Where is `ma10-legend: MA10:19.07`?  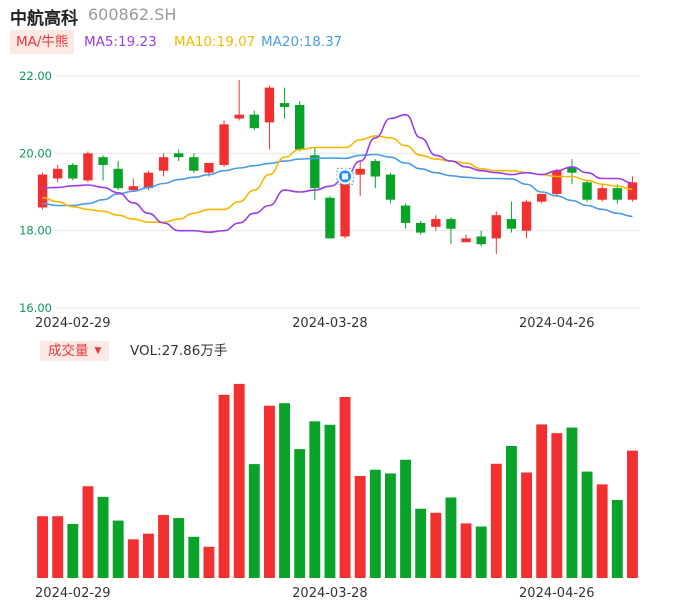
ma10-legend: MA10:19.07 is located at coordinates (215, 42).